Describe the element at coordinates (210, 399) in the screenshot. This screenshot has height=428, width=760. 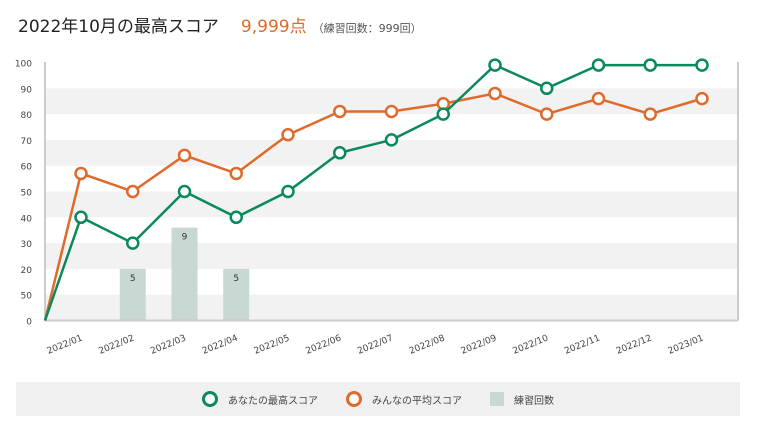
I see `green-circle-icon` at that location.